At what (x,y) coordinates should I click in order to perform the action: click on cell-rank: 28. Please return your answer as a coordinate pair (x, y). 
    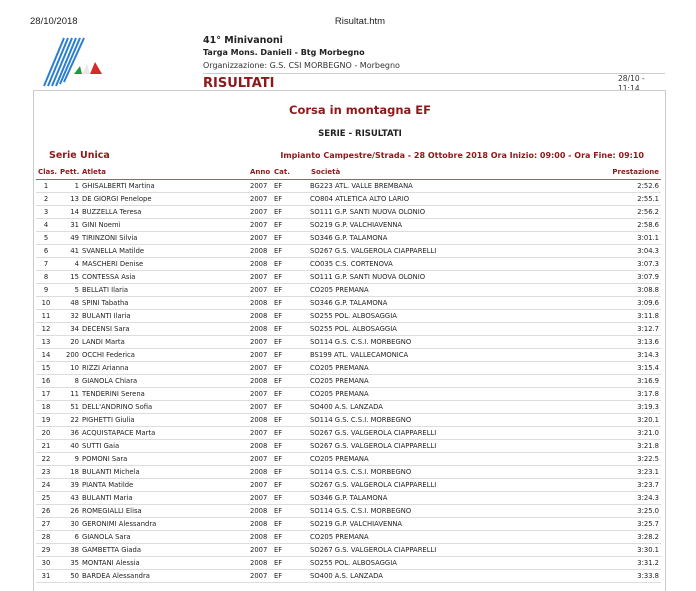
    Looking at the image, I should click on (46, 537).